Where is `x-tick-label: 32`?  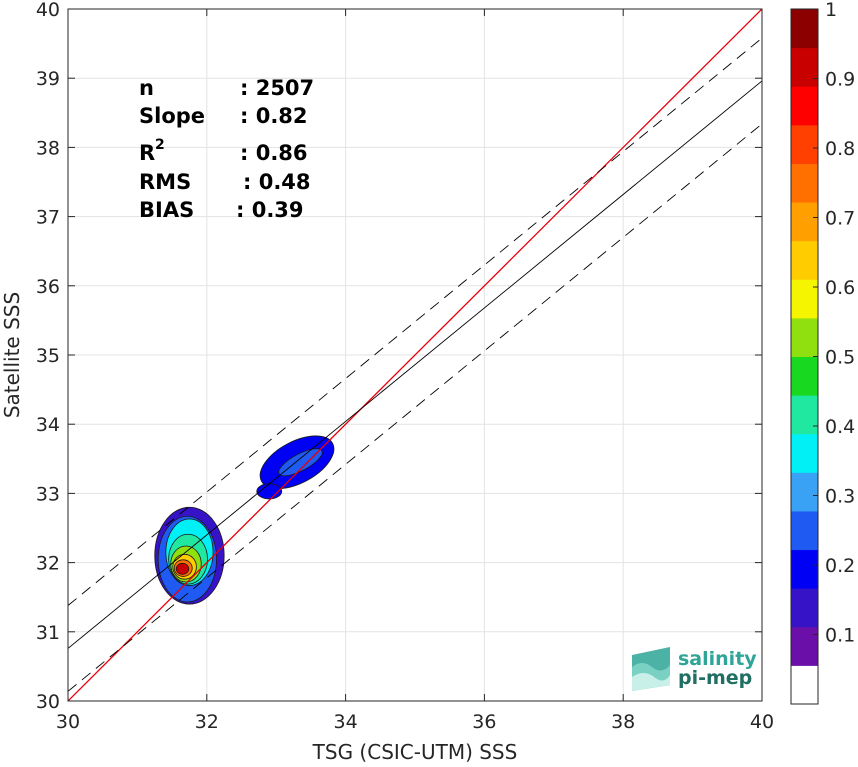 x-tick-label: 32 is located at coordinates (207, 722).